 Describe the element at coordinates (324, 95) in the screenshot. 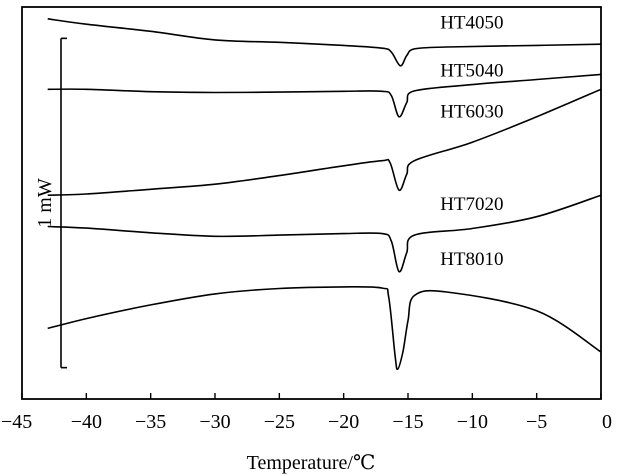

I see `series-line-ht5040` at that location.